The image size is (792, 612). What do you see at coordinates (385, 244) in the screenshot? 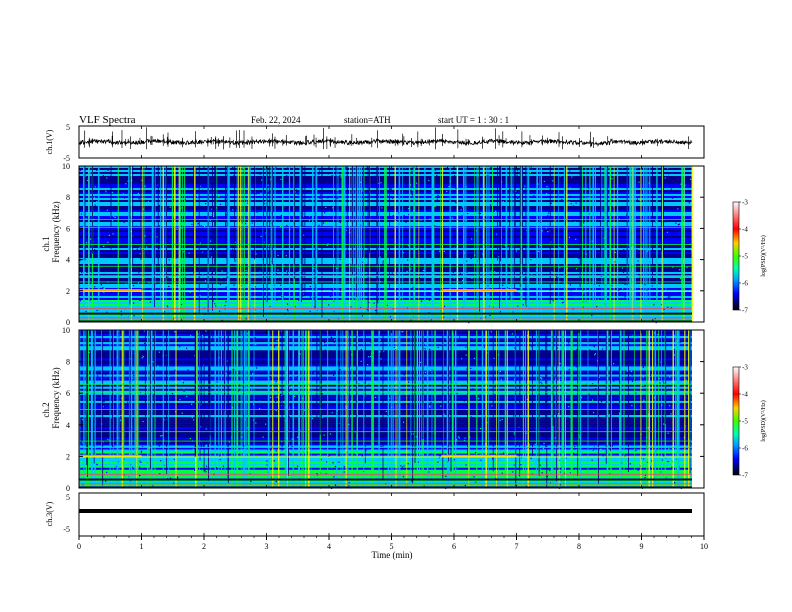
I see `spectrogram-tone-line` at bounding box center [385, 244].